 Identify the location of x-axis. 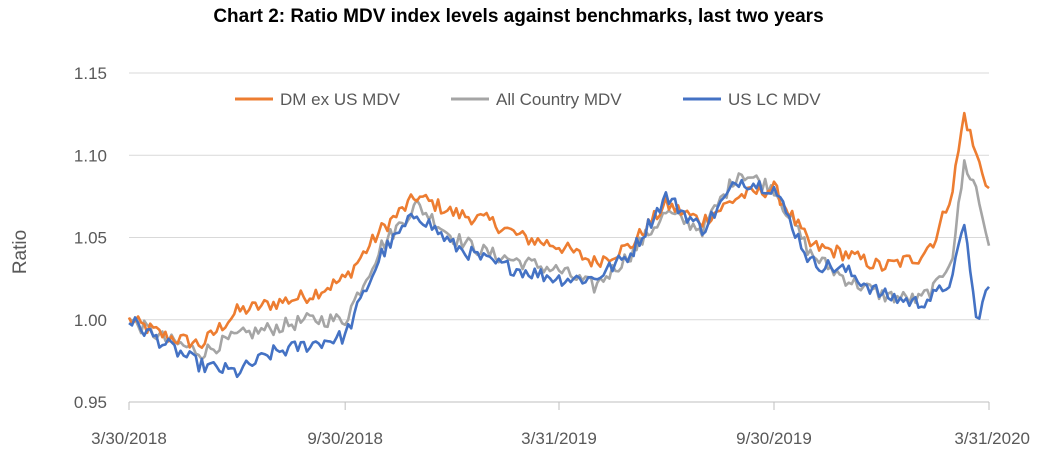
(559, 405).